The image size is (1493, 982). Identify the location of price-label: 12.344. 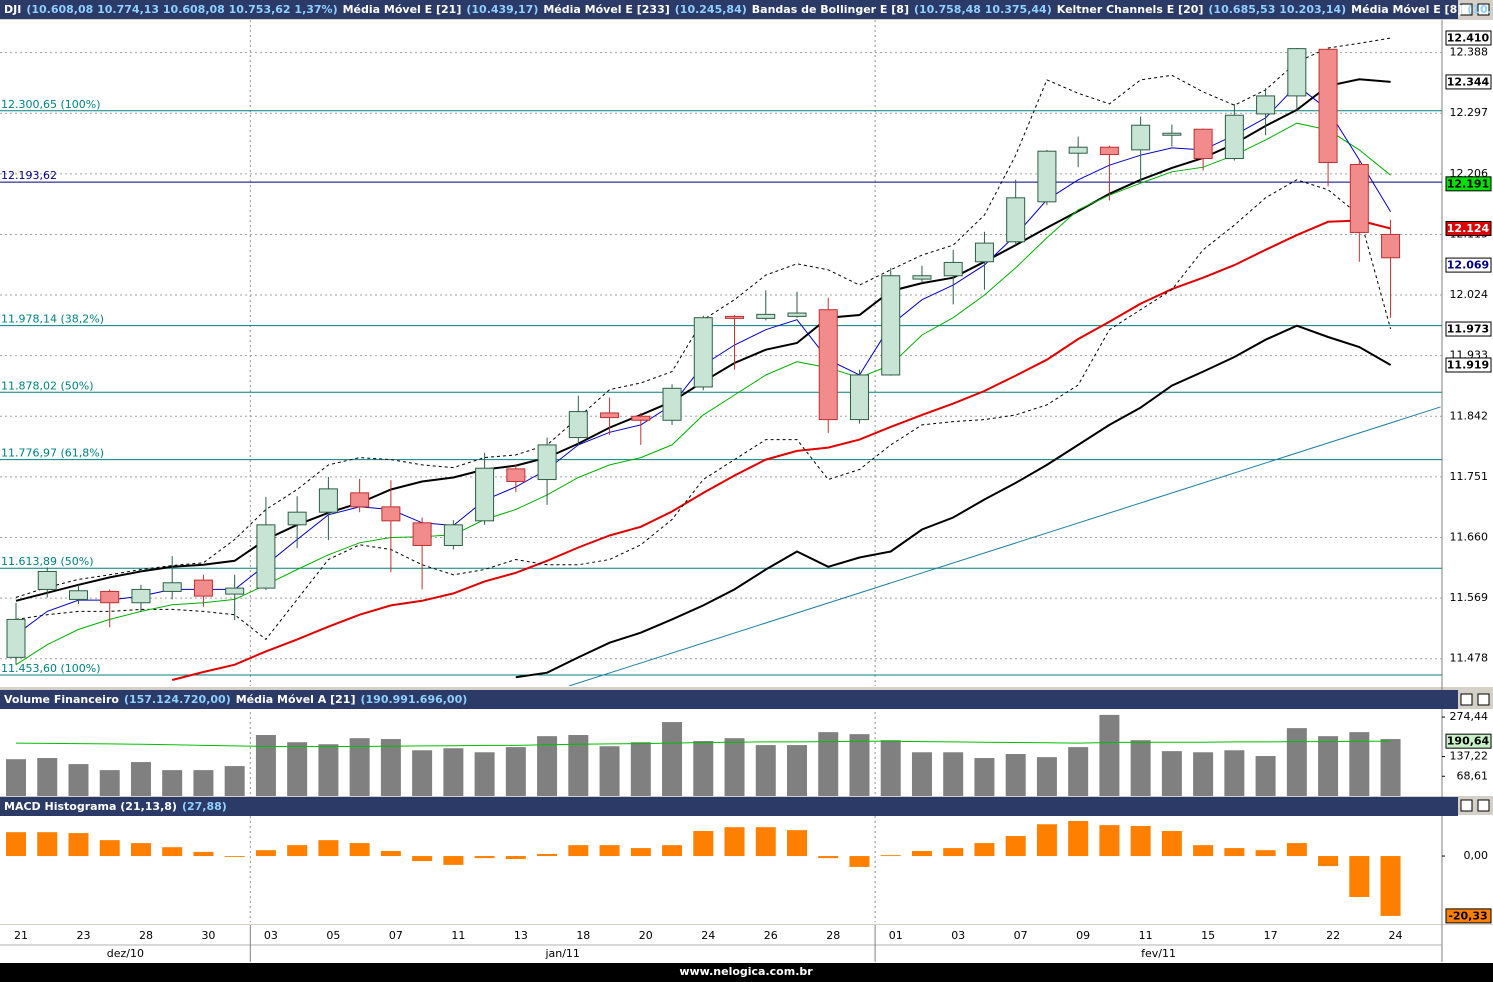
(1468, 81).